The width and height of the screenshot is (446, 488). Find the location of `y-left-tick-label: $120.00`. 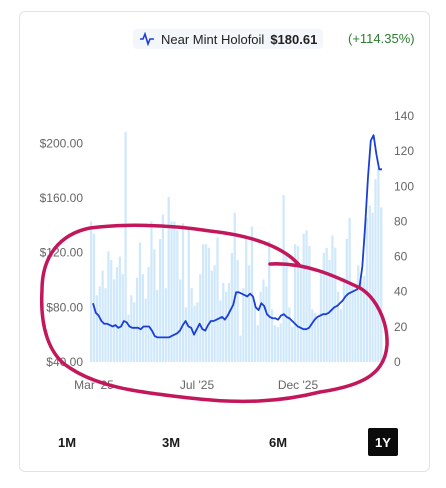

y-left-tick-label: $120.00 is located at coordinates (62, 253).